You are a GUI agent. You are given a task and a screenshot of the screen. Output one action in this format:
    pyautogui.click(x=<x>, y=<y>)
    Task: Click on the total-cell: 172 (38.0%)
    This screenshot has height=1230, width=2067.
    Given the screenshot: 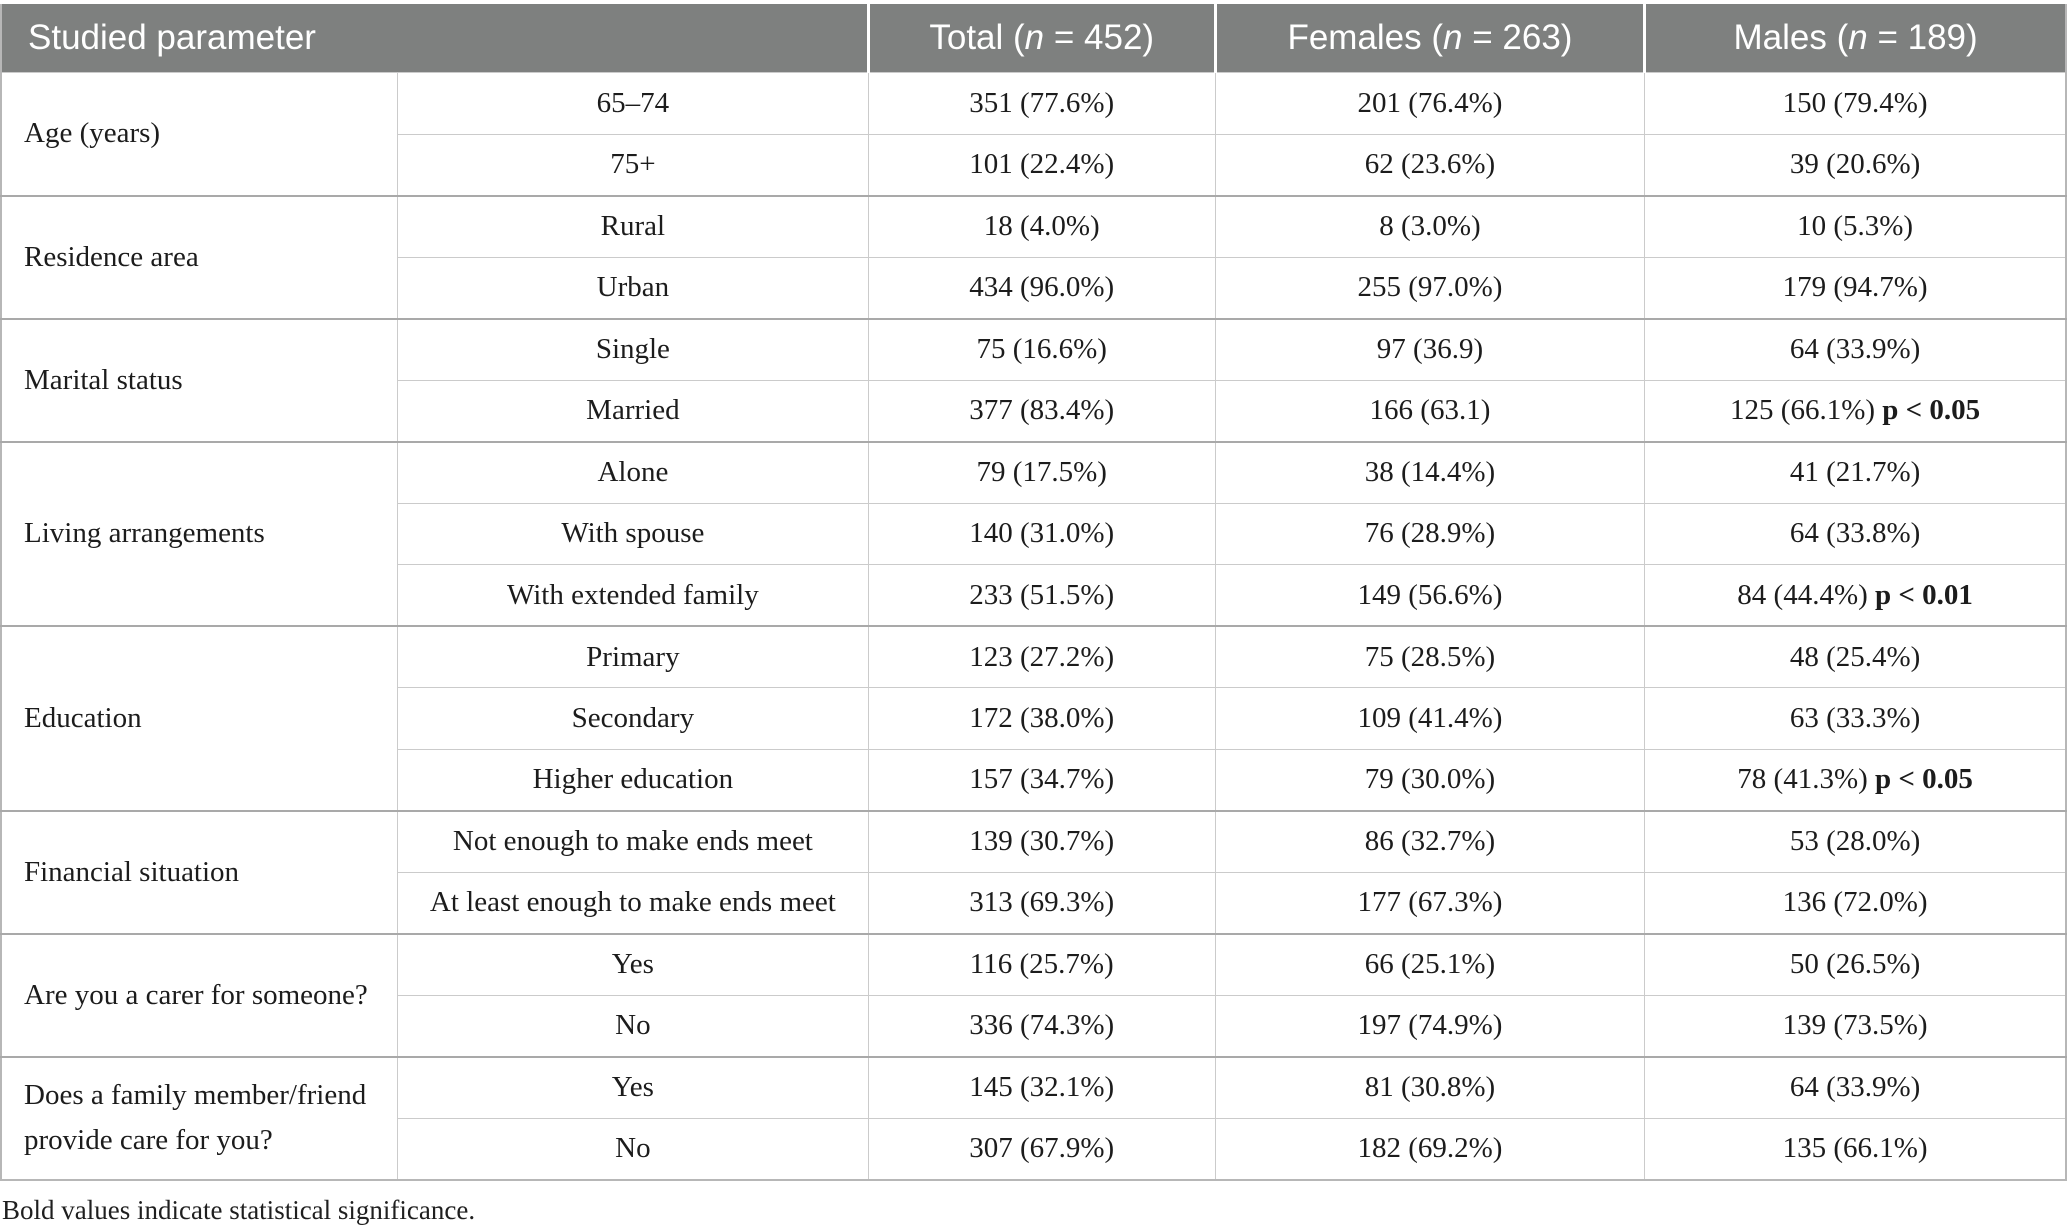 What is the action you would take?
    pyautogui.click(x=1041, y=718)
    